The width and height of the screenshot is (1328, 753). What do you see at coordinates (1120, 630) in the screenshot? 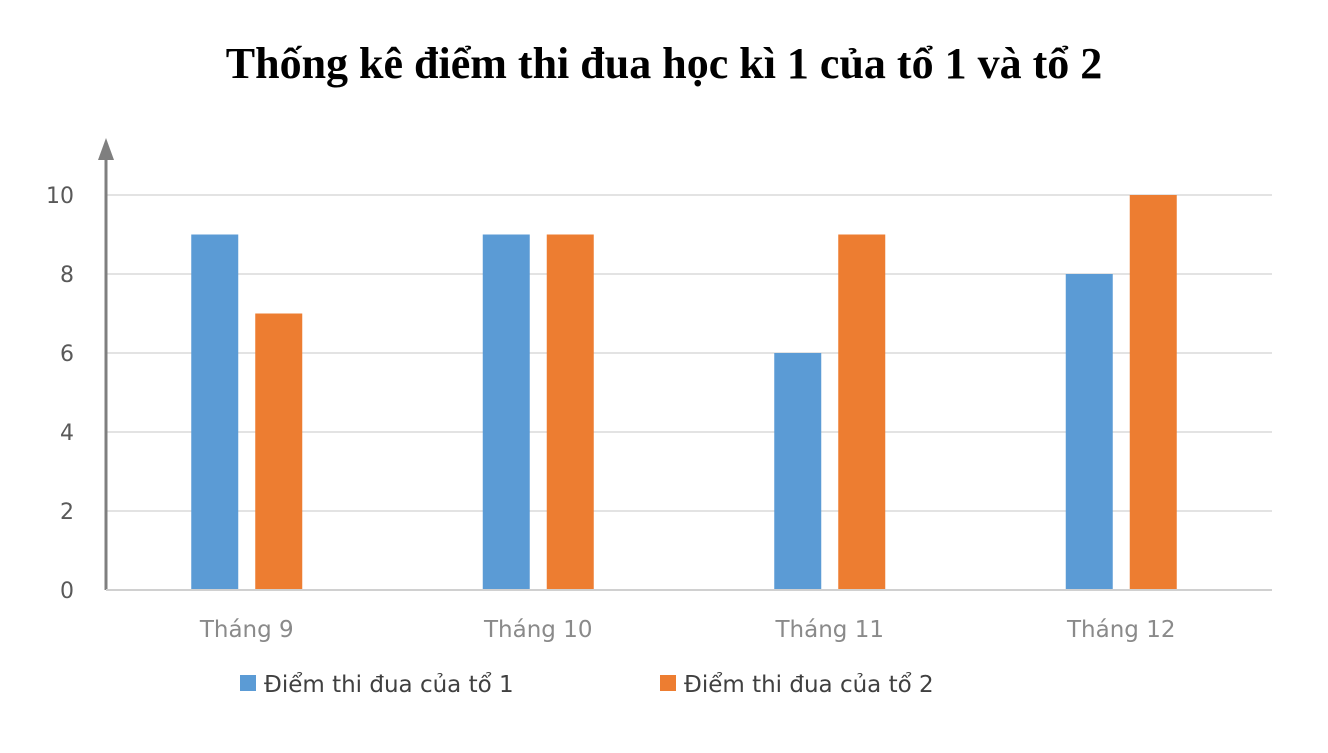
I see `x-category-label: Tháng 12` at bounding box center [1120, 630].